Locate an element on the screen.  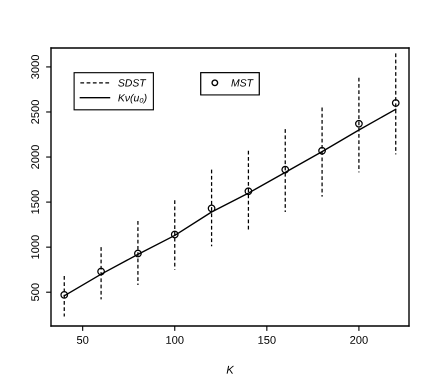
x-axis-title: K is located at coordinates (230, 370).